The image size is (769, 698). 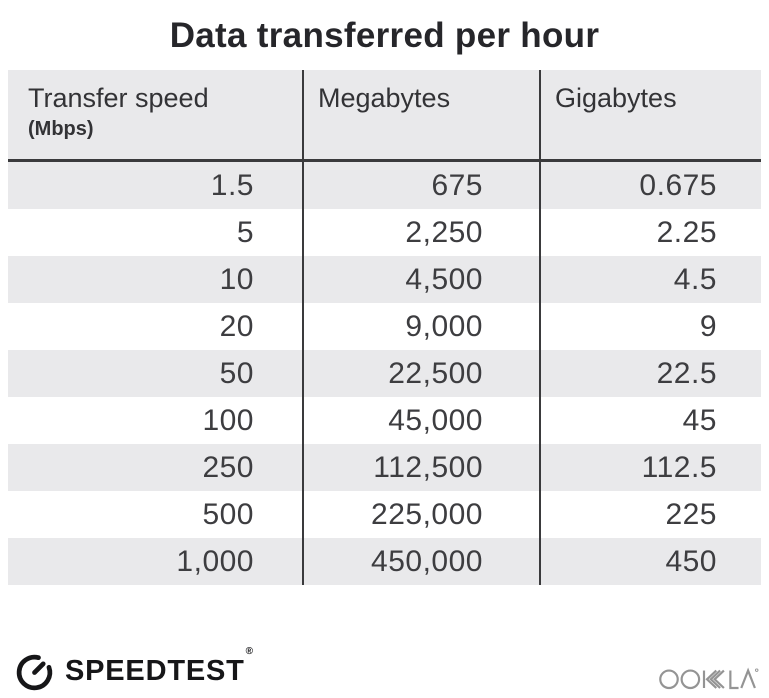 I want to click on cell-speed: 50, so click(x=236, y=373).